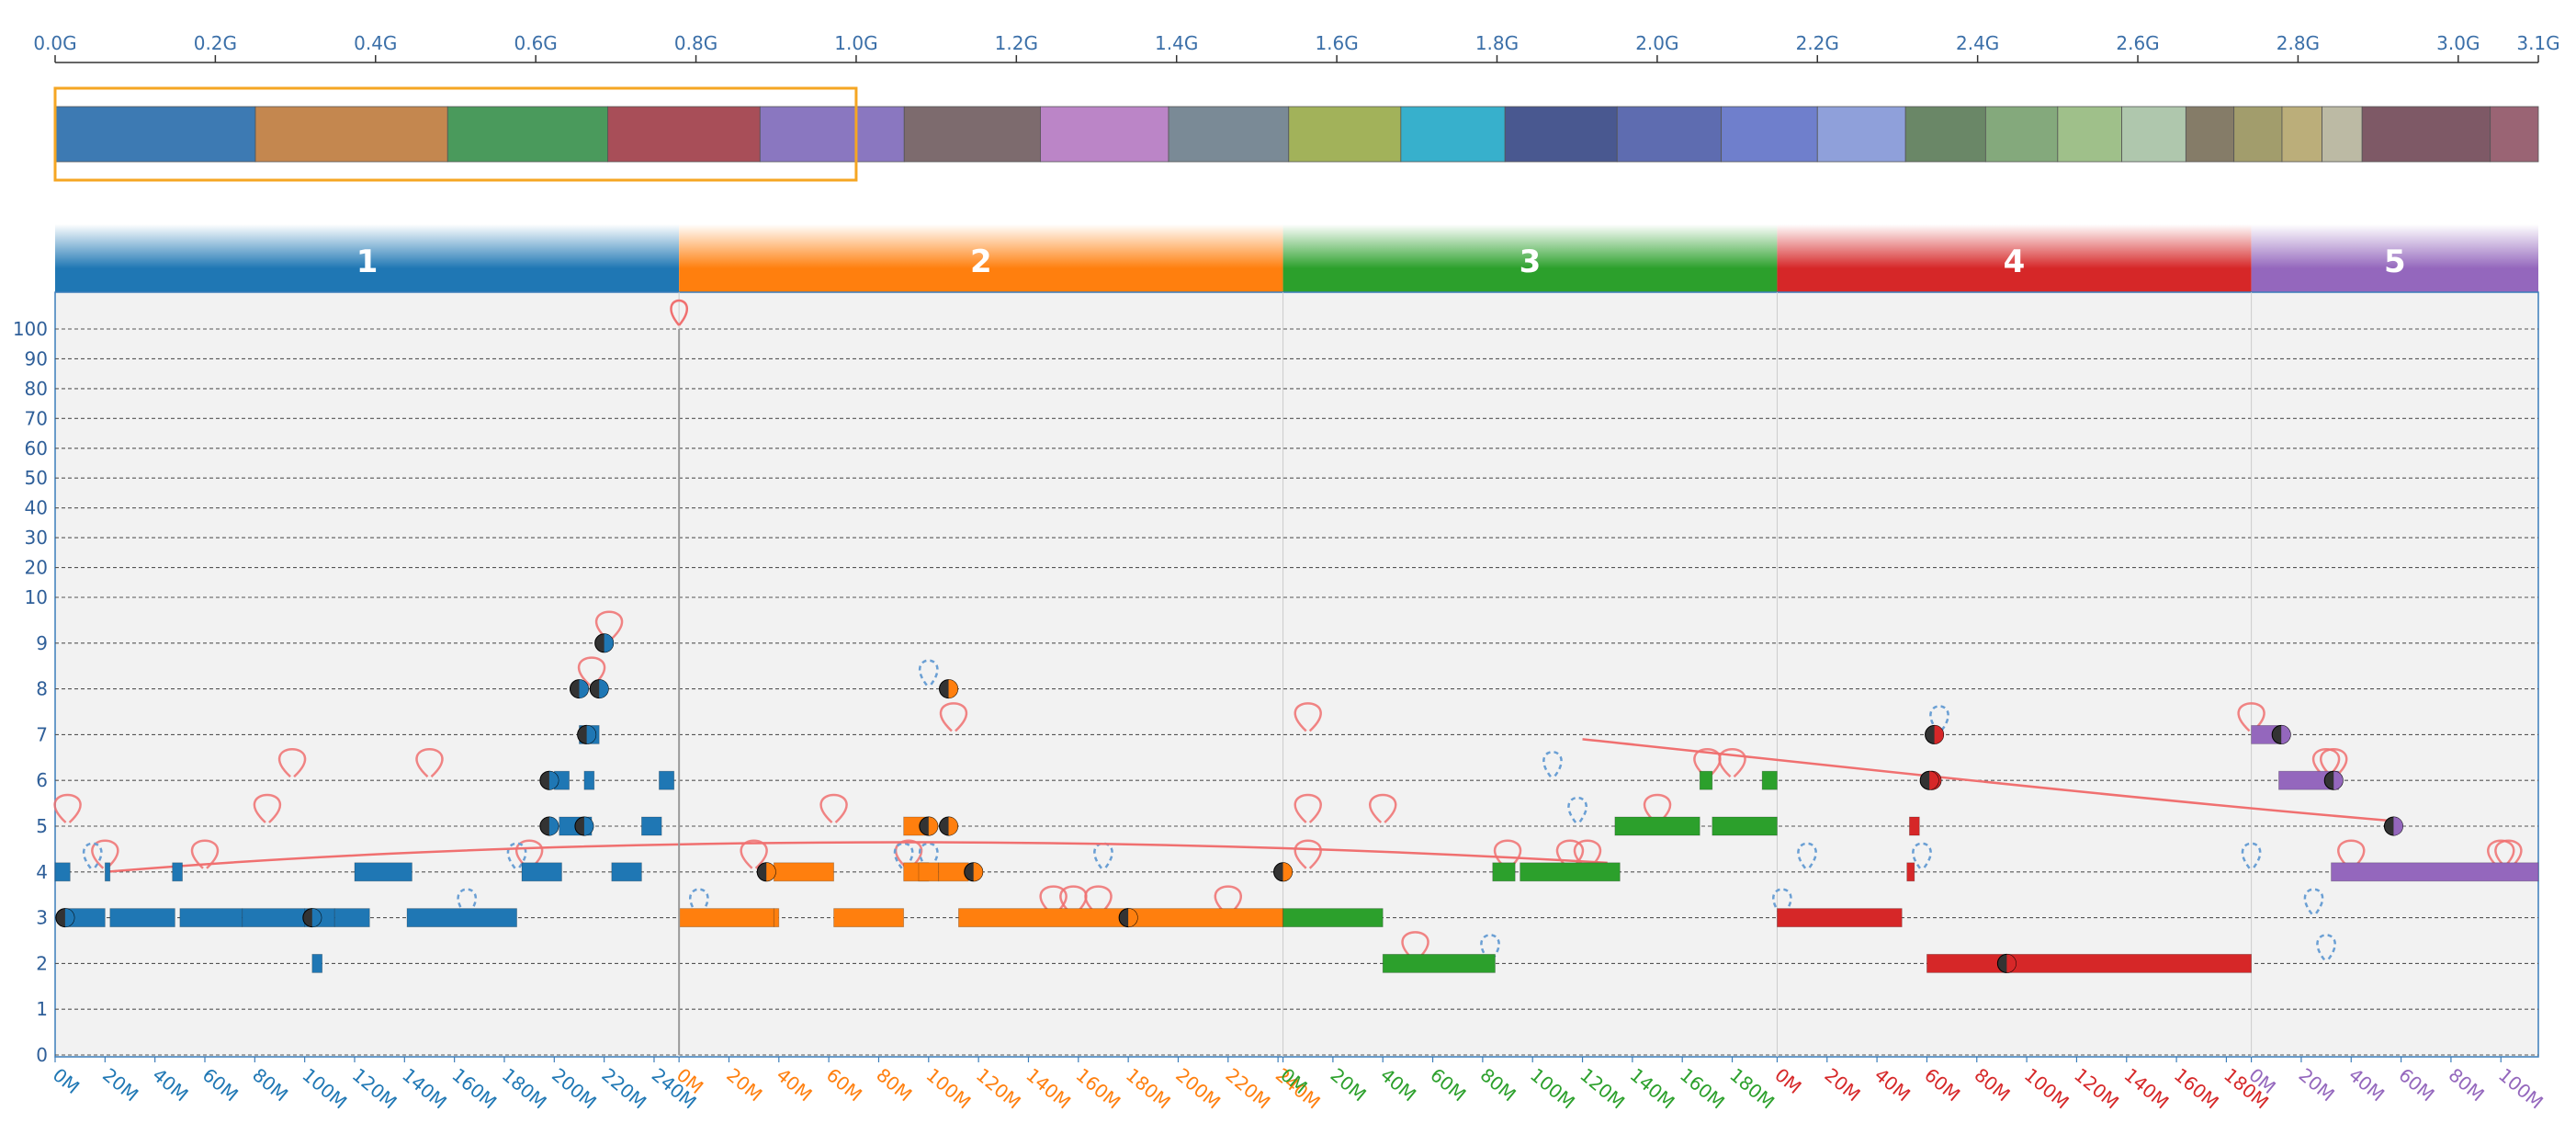 The width and height of the screenshot is (2576, 1123). What do you see at coordinates (1148, 1088) in the screenshot?
I see `x-tick-label: 180M` at bounding box center [1148, 1088].